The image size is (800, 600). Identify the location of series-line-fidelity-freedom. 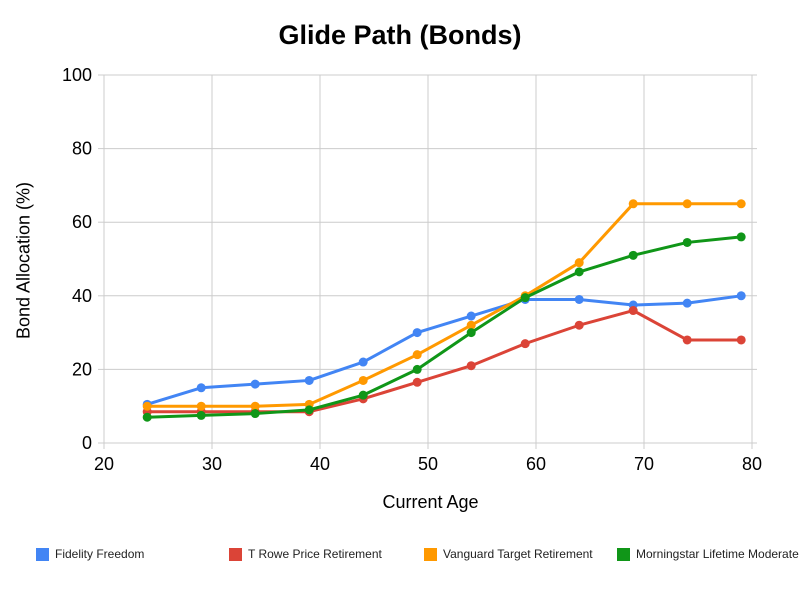
(444, 350).